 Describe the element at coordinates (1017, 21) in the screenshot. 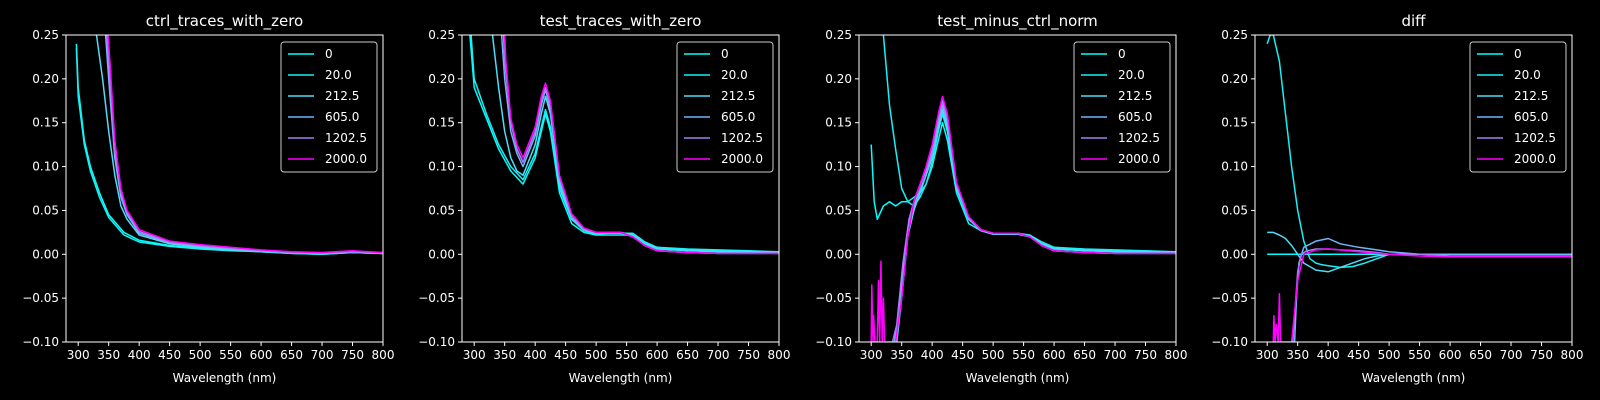

I see `chart-title: test_minus_ctrl_norm` at that location.